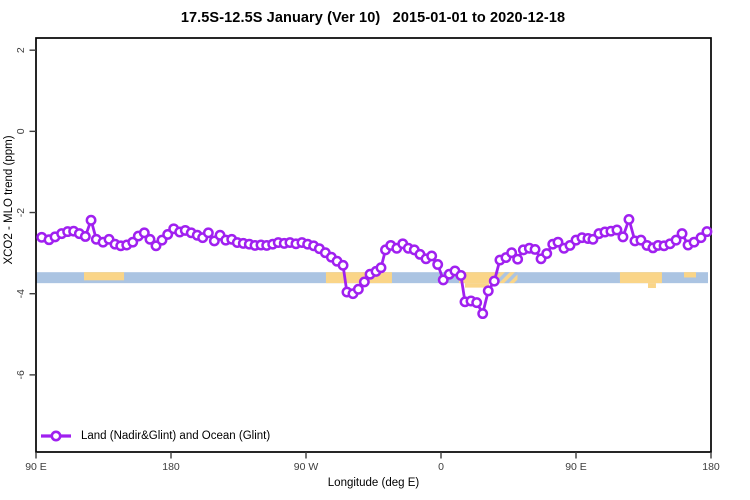 Image resolution: width=750 pixels, height=500 pixels. I want to click on y-tick-label: 2, so click(21, 50).